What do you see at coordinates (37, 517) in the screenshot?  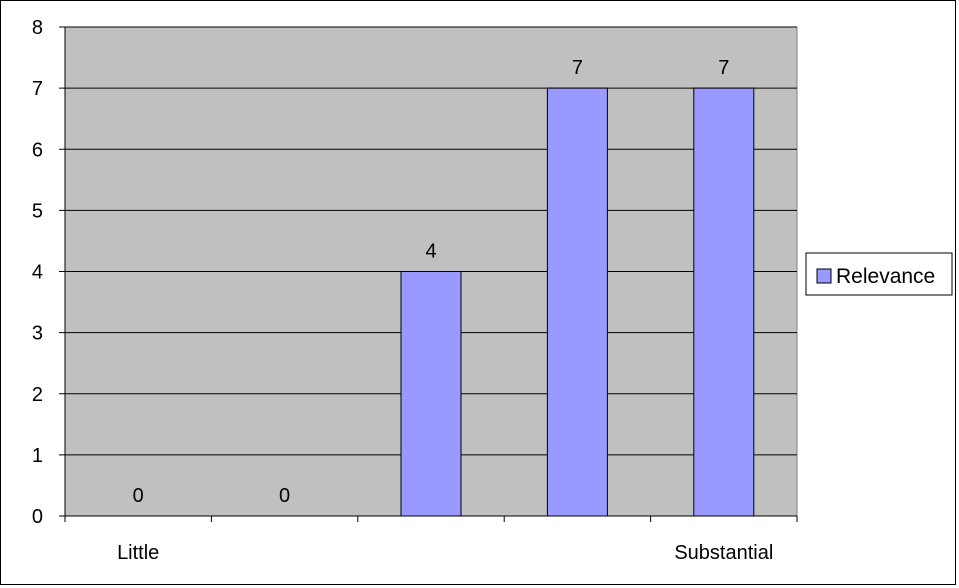 I see `y-tick-label: 0` at bounding box center [37, 517].